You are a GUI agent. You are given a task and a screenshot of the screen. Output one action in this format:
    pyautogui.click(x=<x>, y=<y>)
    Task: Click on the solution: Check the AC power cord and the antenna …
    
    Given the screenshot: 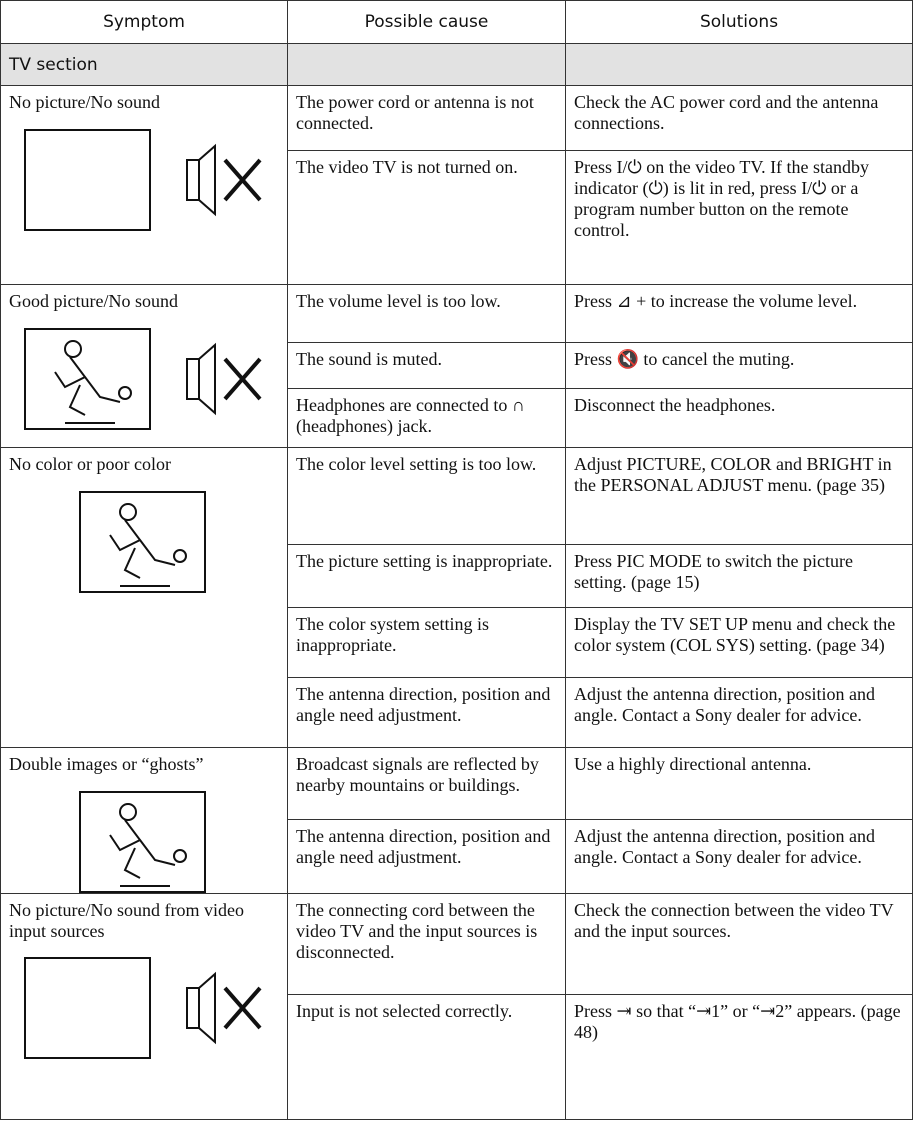 What is the action you would take?
    pyautogui.click(x=739, y=118)
    